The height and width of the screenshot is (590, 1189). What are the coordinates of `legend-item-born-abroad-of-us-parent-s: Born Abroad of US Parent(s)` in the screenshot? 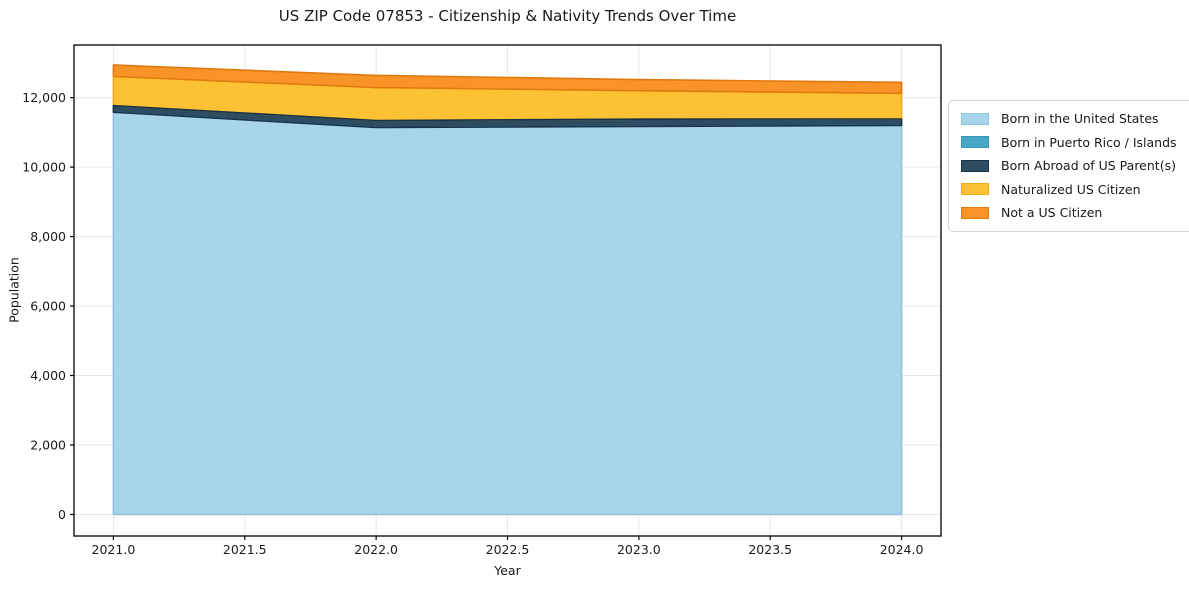 It's located at (1075, 166).